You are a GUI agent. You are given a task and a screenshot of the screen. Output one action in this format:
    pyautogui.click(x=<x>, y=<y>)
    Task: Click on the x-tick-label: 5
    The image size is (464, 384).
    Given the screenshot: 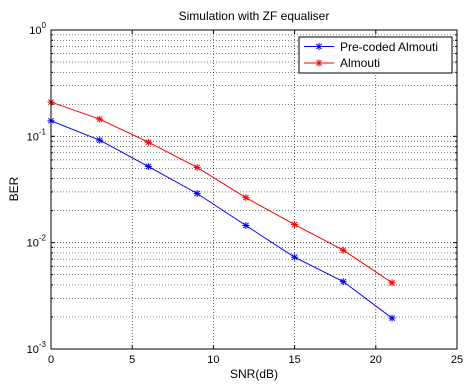 What is the action you would take?
    pyautogui.click(x=132, y=360)
    